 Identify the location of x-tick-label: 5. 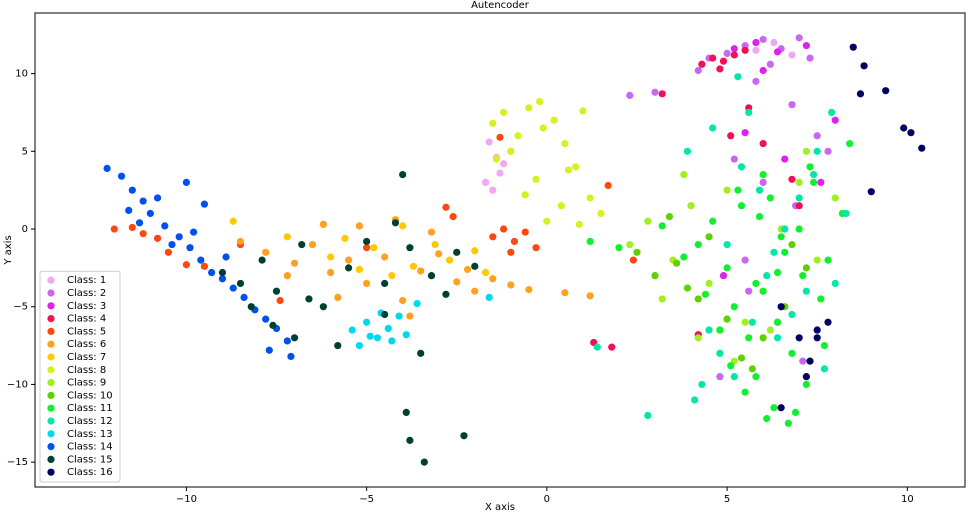
(727, 499).